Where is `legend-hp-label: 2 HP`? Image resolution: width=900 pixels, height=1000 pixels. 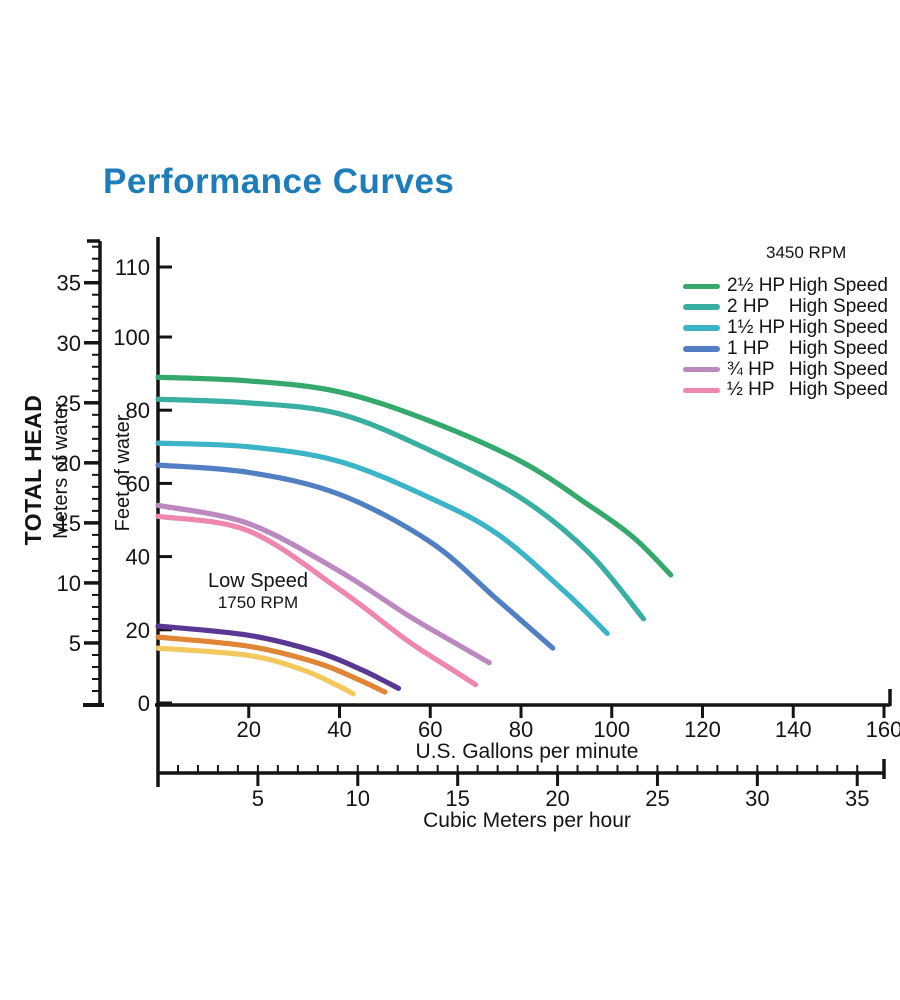 legend-hp-label: 2 HP is located at coordinates (748, 307).